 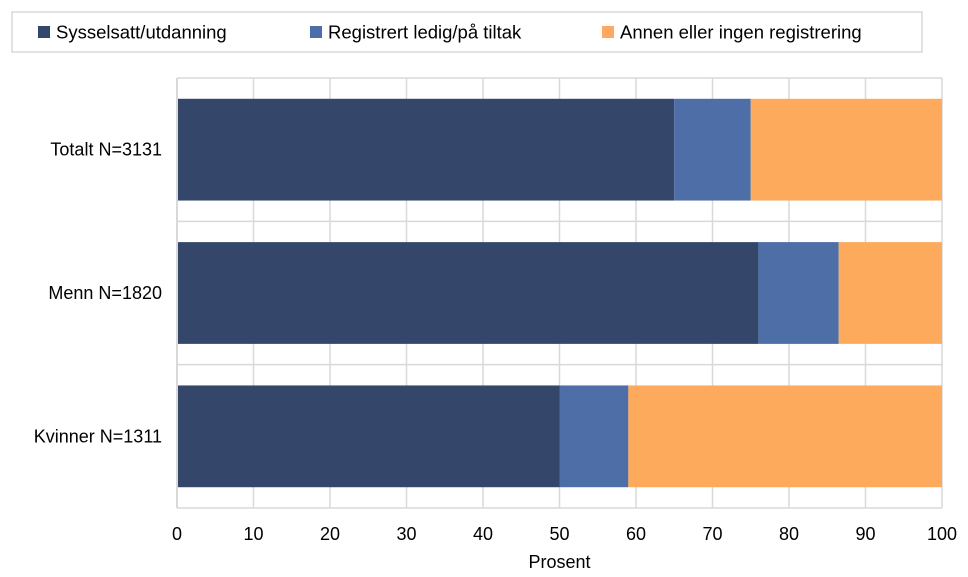 What do you see at coordinates (865, 534) in the screenshot?
I see `x-tick-label-90: 90` at bounding box center [865, 534].